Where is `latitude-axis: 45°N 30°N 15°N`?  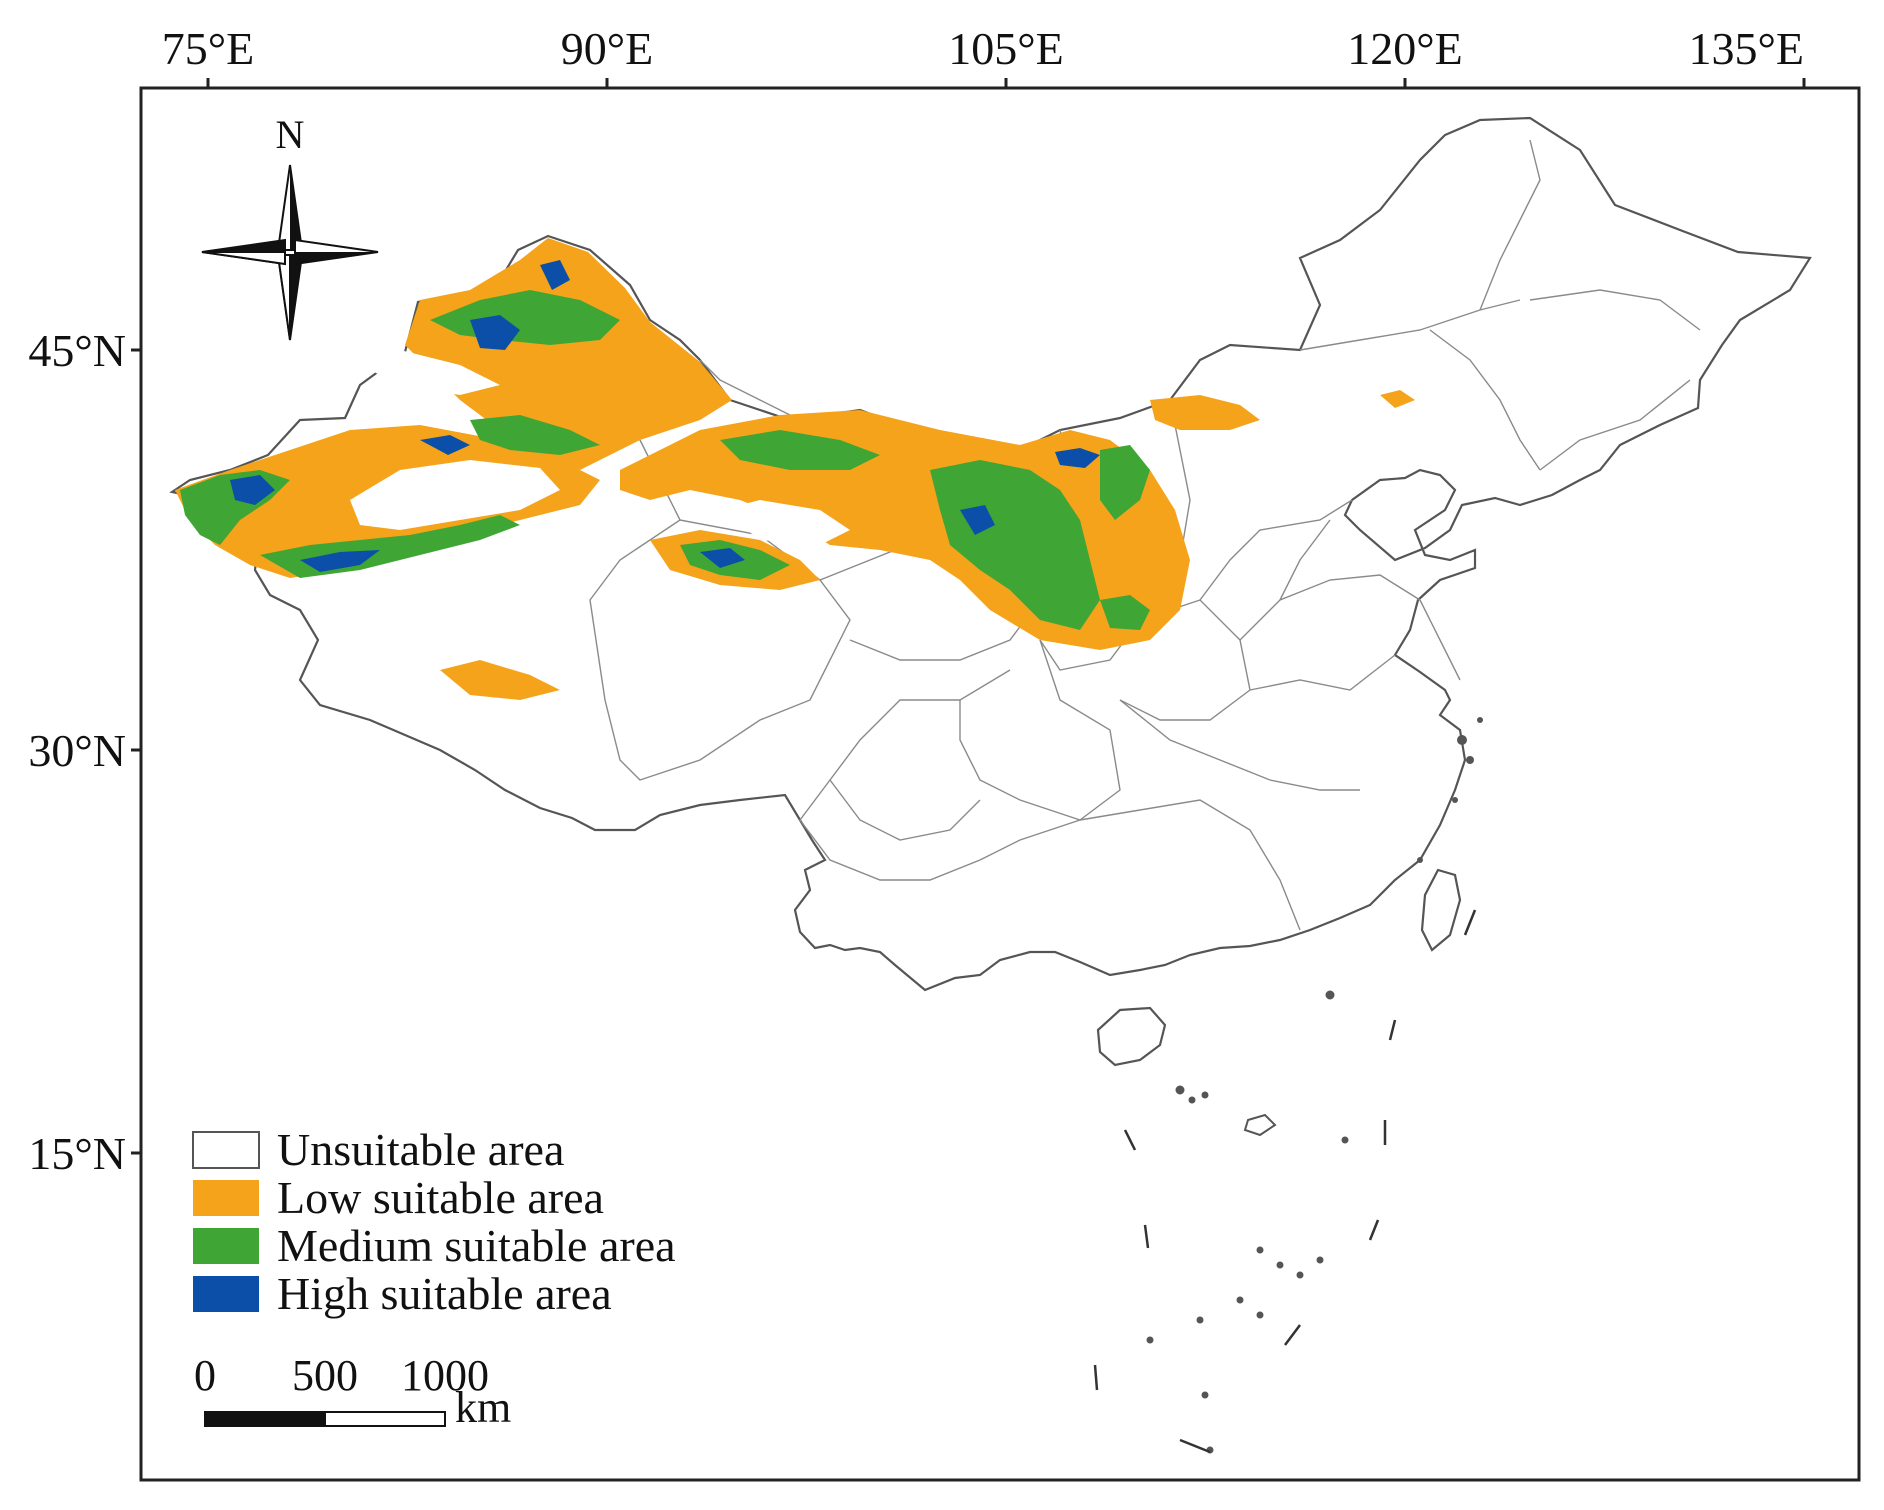
latitude-axis: 45°N 30°N 15°N is located at coordinates (84, 752).